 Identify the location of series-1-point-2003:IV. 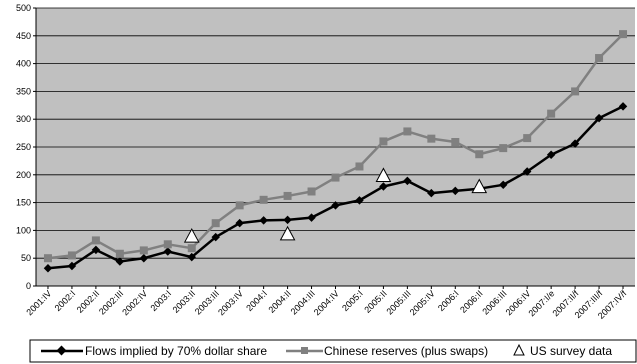
(239, 205).